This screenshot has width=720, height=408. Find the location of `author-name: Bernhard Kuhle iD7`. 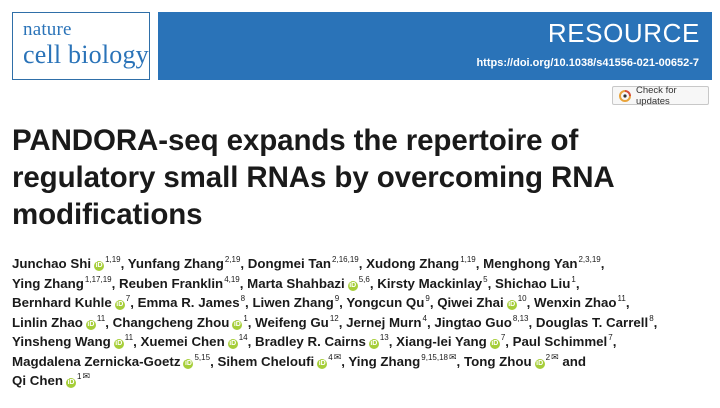

author-name: Bernhard Kuhle iD7 is located at coordinates (71, 302).